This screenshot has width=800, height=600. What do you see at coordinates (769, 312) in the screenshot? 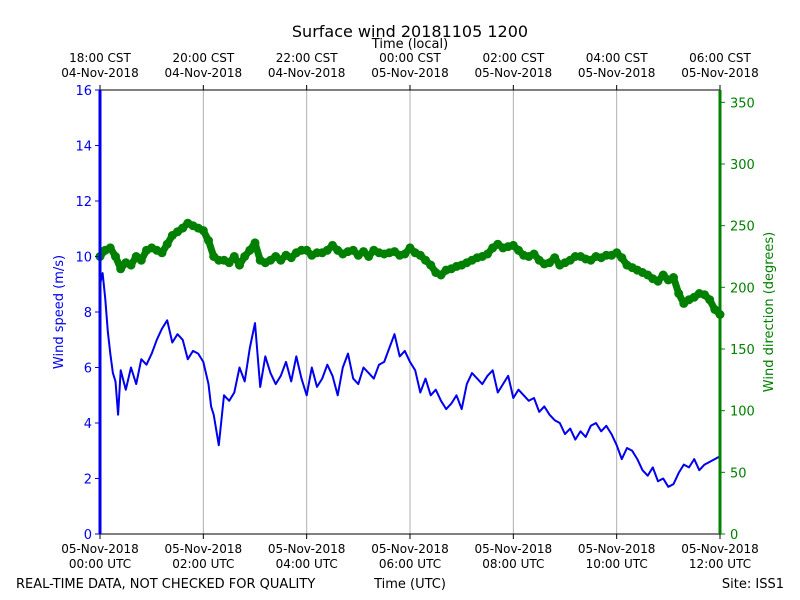
I see `right-axis-label: Wind direction (degrees)` at bounding box center [769, 312].